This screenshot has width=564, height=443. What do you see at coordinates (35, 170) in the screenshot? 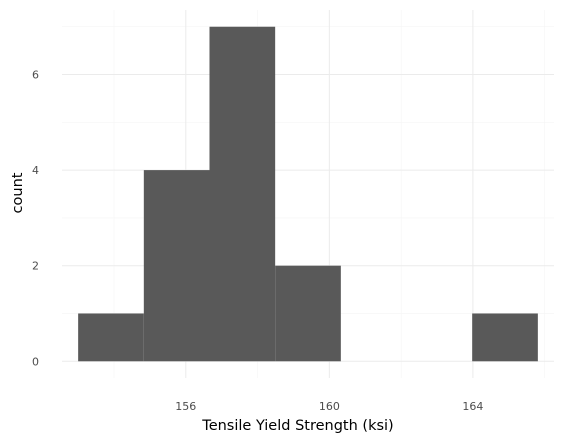
I see `y-tick-label: 4` at bounding box center [35, 170].